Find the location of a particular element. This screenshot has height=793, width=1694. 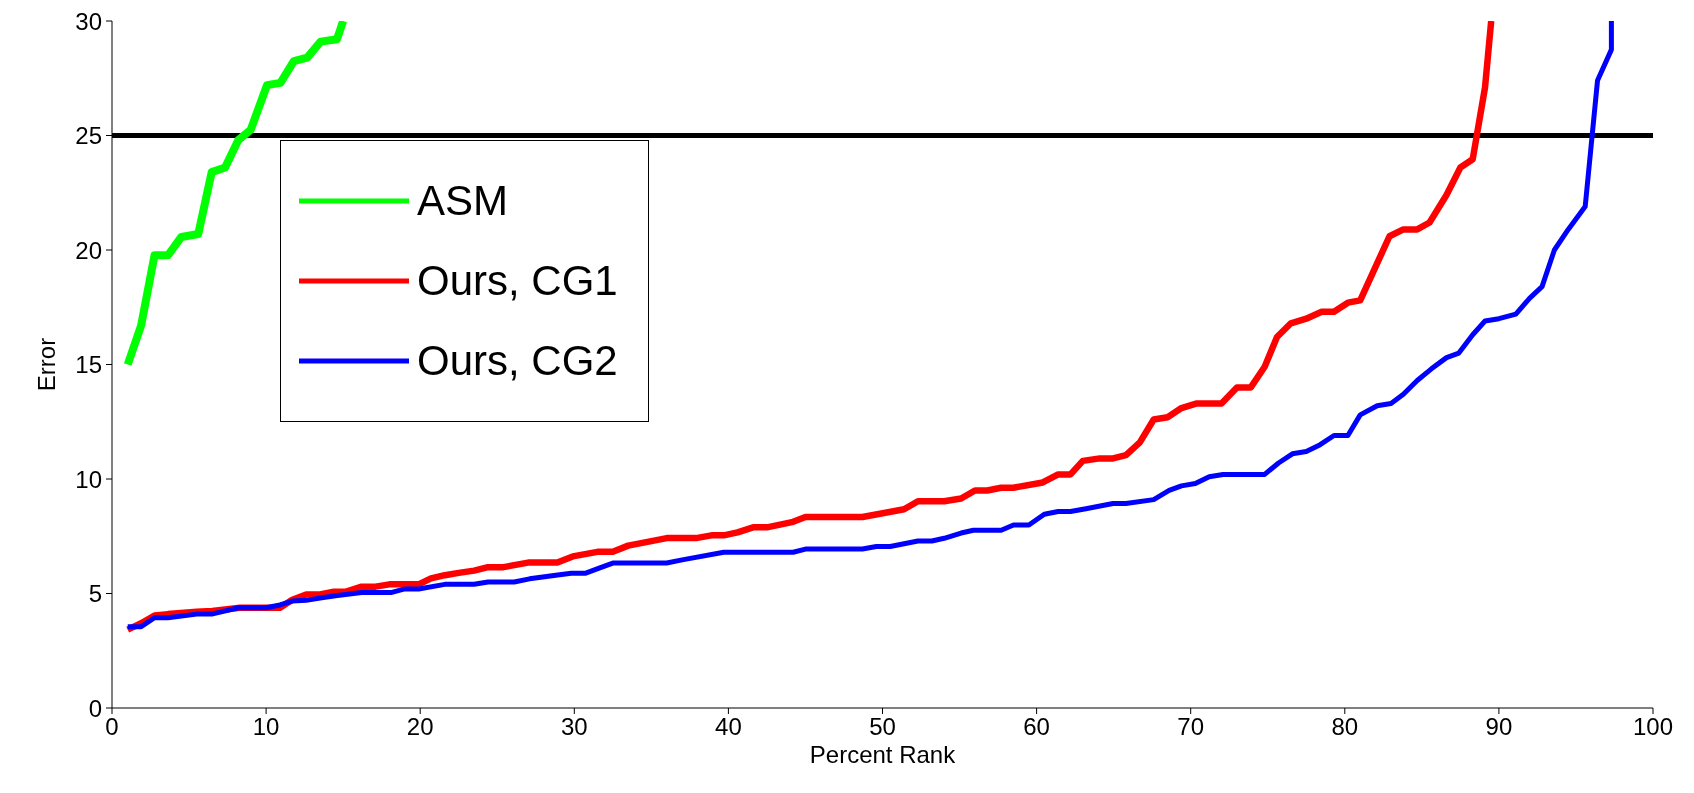

x-tick-label: 80 is located at coordinates (1345, 727).